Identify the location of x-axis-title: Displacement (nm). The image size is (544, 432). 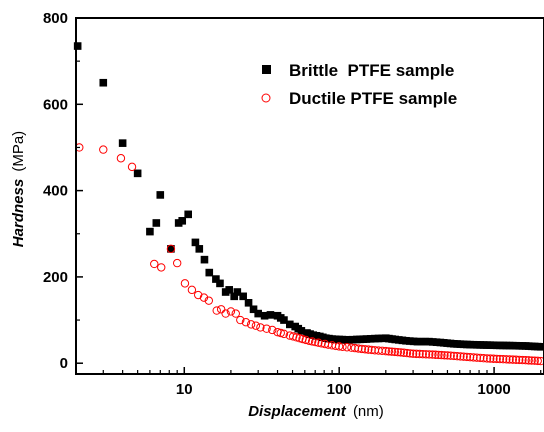
(316, 411).